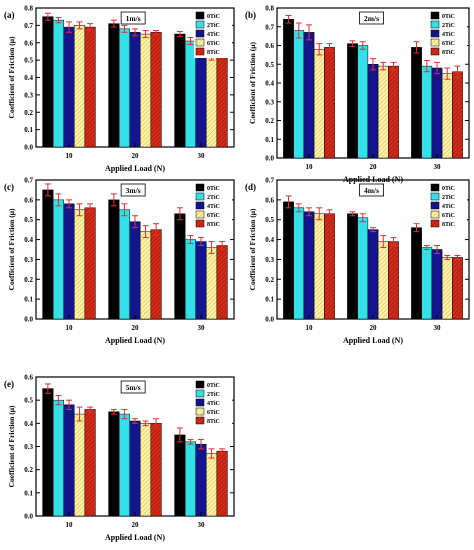 The height and width of the screenshot is (550, 474). I want to click on y-tick-label: 0.6, so click(28, 43).